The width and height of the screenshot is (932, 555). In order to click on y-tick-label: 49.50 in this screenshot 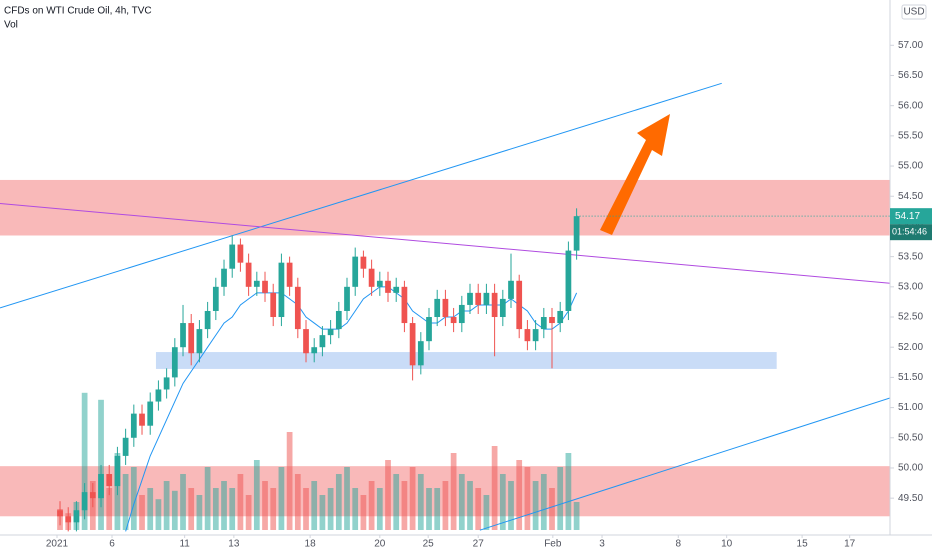, I will do `click(910, 498)`.